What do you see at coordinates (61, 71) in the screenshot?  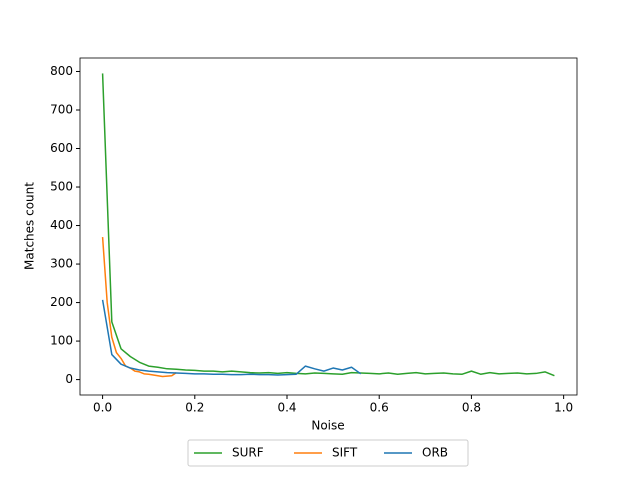 I see `y-tick-label: 800` at bounding box center [61, 71].